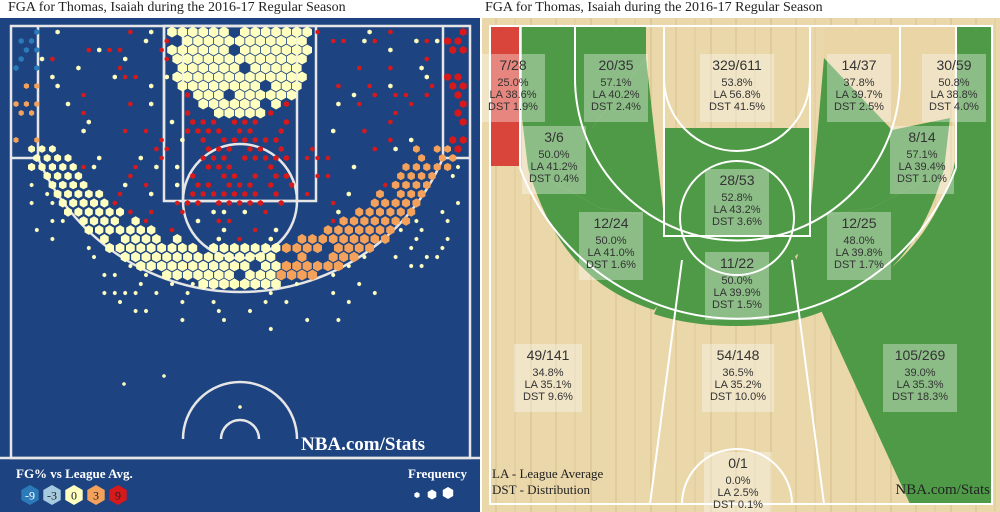  Describe the element at coordinates (30, 495) in the screenshot. I see `fg-legend-hex` at that location.